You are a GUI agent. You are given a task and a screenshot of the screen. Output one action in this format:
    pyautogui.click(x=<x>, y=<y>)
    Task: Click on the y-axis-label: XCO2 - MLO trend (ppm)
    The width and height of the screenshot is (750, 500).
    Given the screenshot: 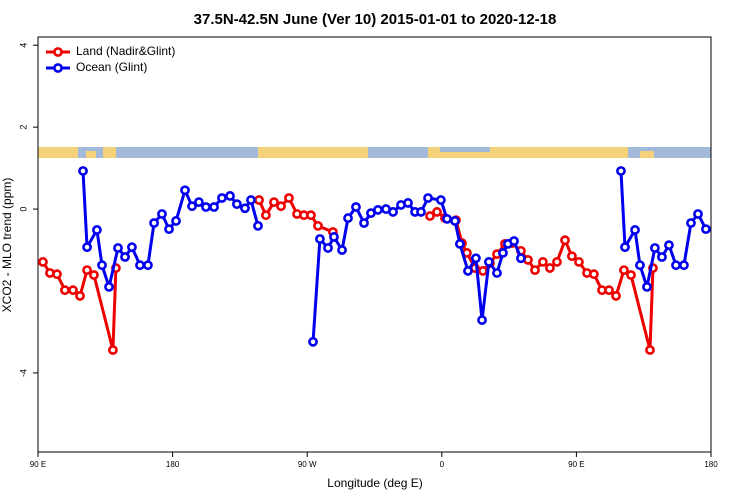 What is the action you would take?
    pyautogui.click(x=7, y=245)
    